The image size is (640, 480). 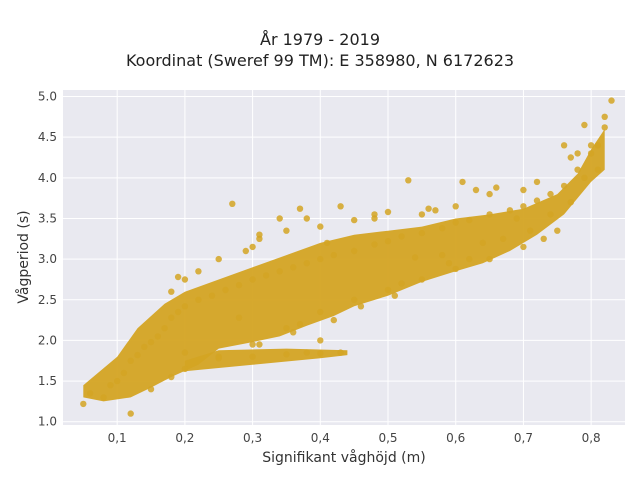 What do you see at coordinates (455, 438) in the screenshot?
I see `x-tick-label: 0,6` at bounding box center [455, 438].